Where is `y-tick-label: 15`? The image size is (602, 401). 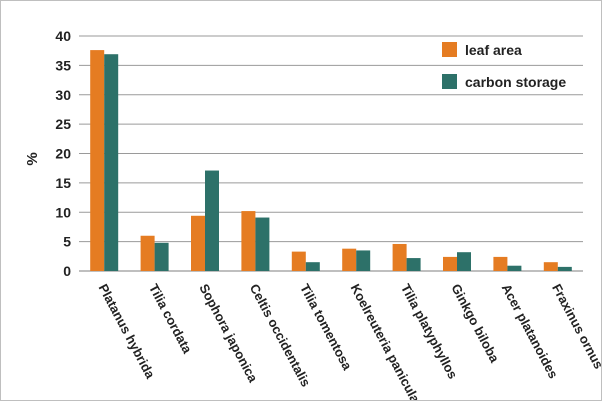 y-tick-label: 15 is located at coordinates (63, 183).